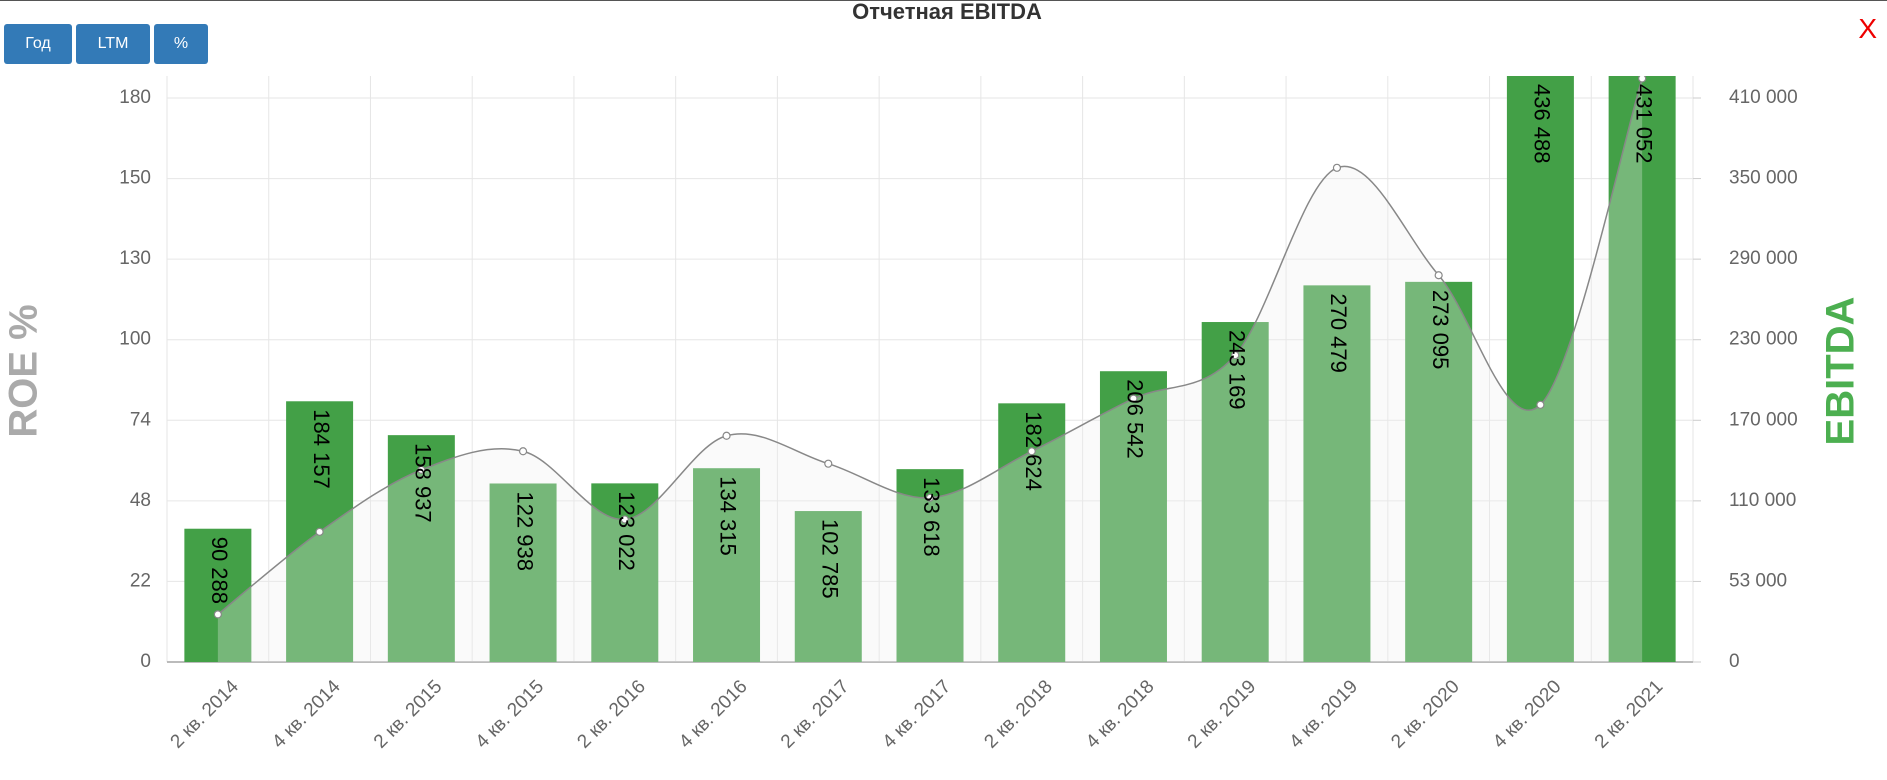 Image resolution: width=1887 pixels, height=780 pixels. Describe the element at coordinates (1643, 124) in the screenshot. I see `bar-value-label: 431 052` at that location.